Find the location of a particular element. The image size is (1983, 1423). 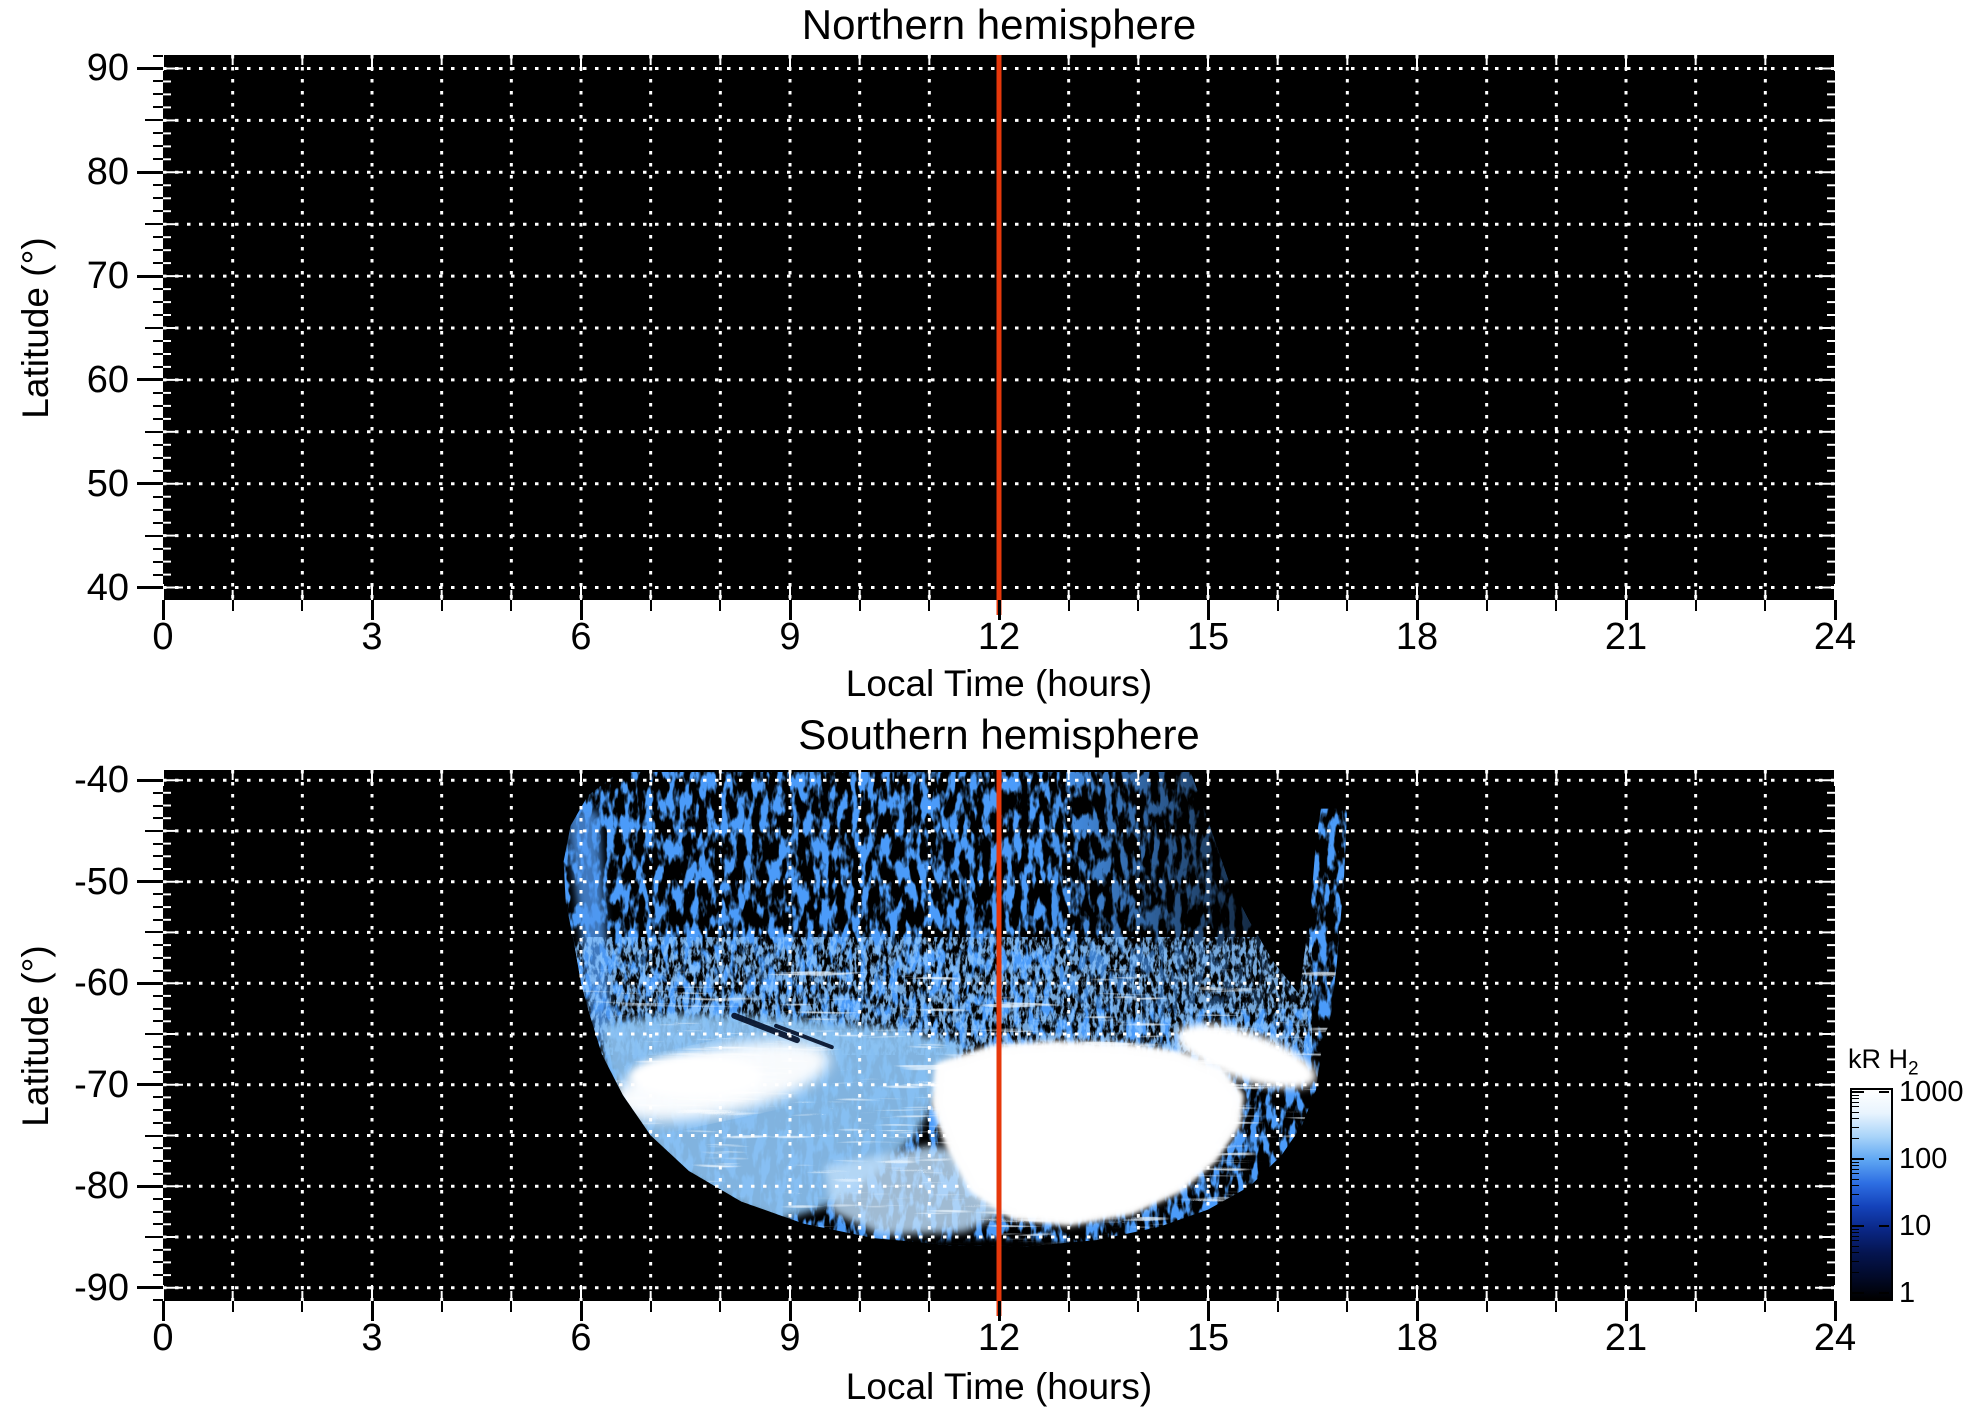

colorbar-tick-label: 100 is located at coordinates (1923, 1159).